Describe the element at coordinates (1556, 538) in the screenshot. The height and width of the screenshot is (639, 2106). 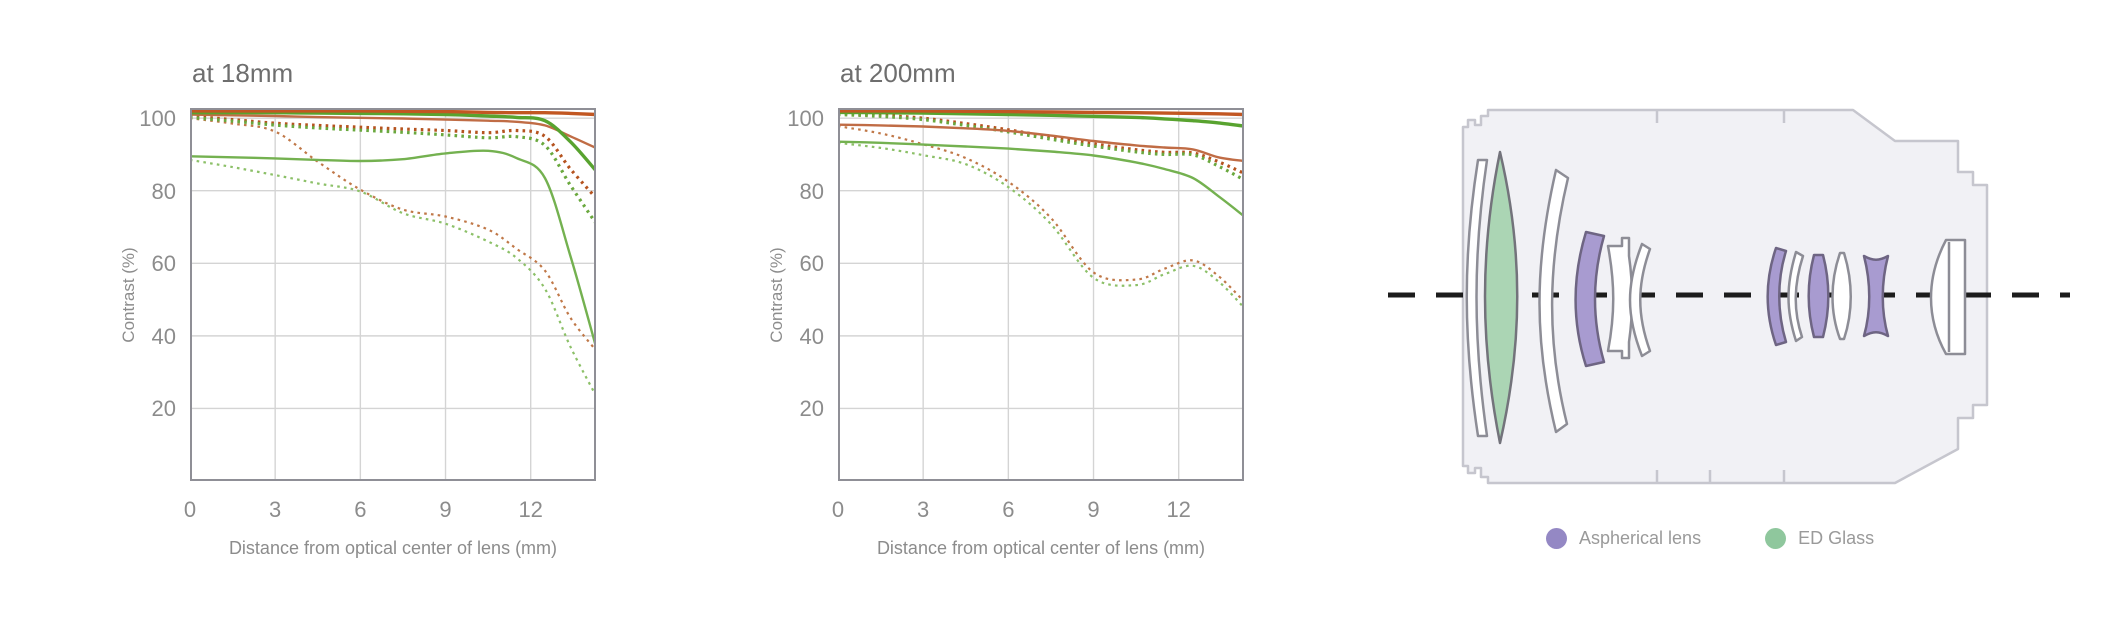
I see `aspherical-lens-dot-icon` at that location.